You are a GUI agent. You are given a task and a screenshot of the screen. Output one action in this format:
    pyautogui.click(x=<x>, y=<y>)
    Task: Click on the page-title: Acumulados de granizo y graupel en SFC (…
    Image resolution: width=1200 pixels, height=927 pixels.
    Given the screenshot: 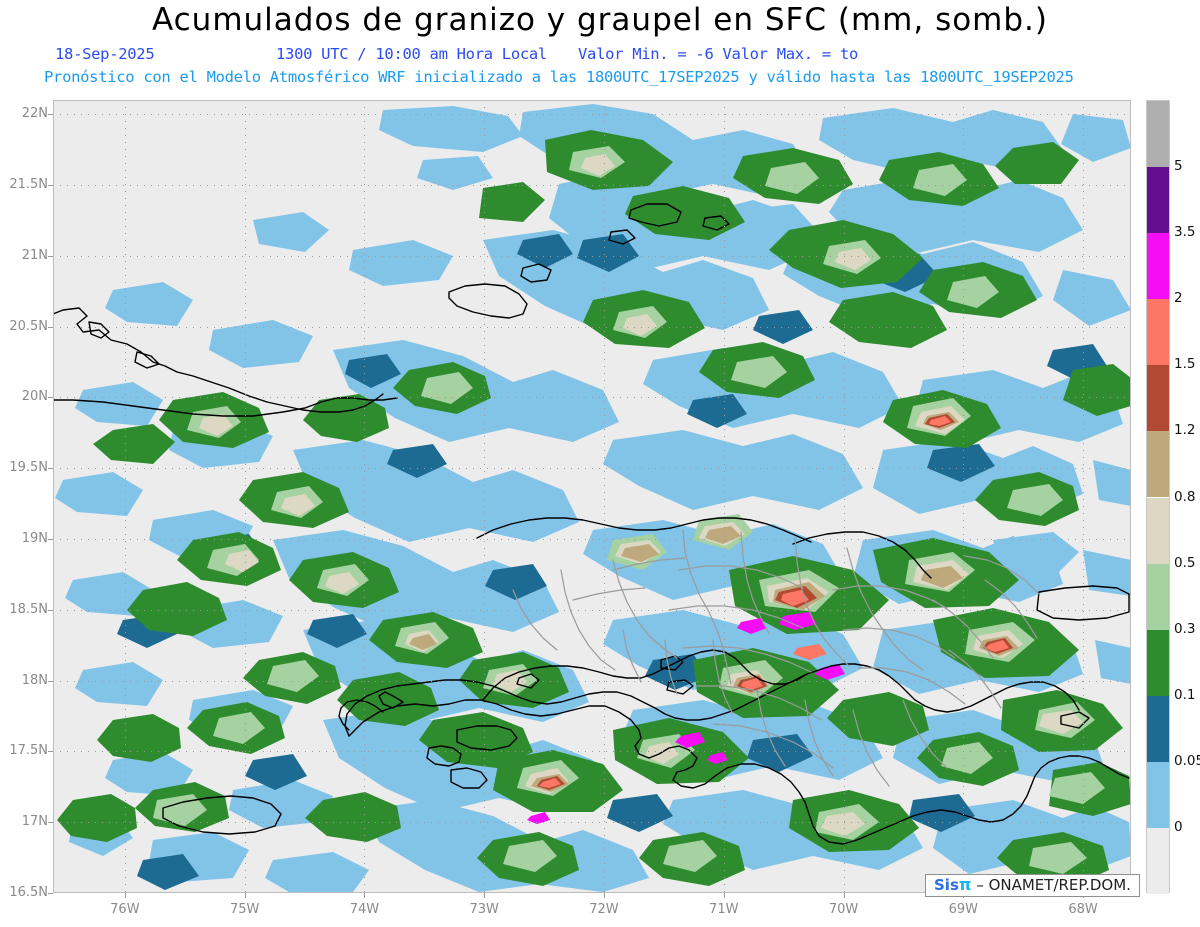 What is the action you would take?
    pyautogui.click(x=600, y=20)
    